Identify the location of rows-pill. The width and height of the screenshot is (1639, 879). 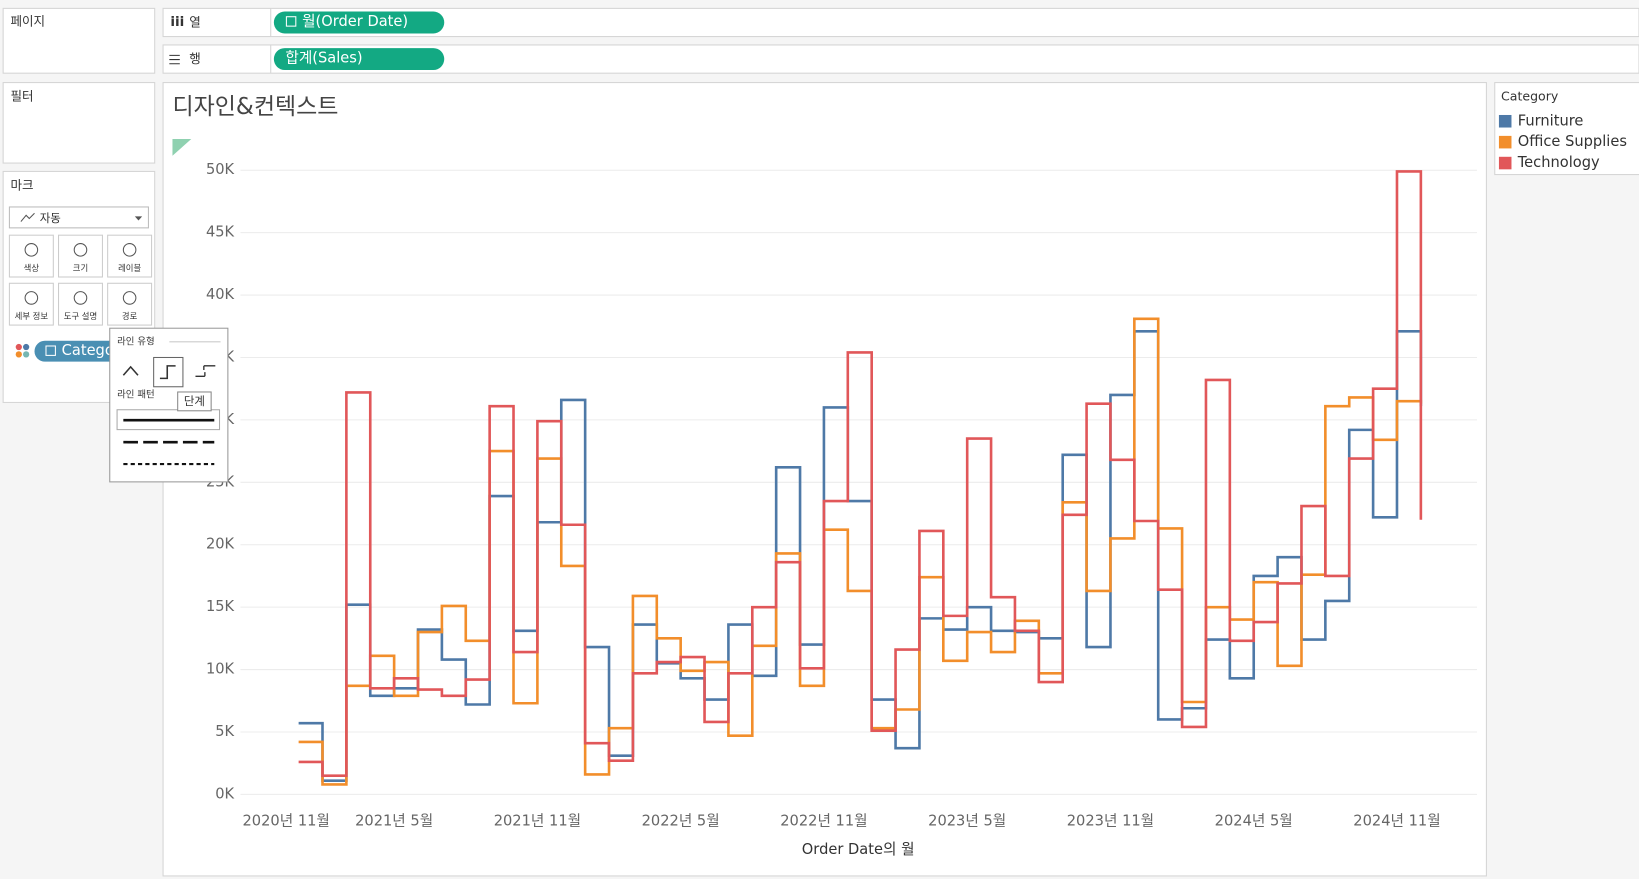
(359, 59).